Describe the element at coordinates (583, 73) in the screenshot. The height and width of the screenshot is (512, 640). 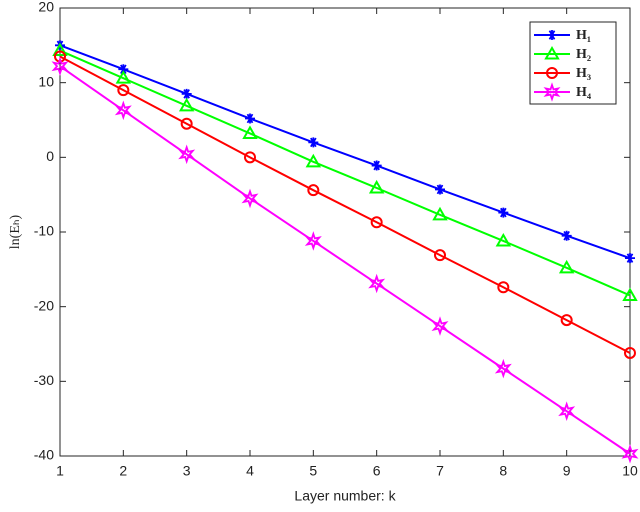
I see `legend-label: H₃` at that location.